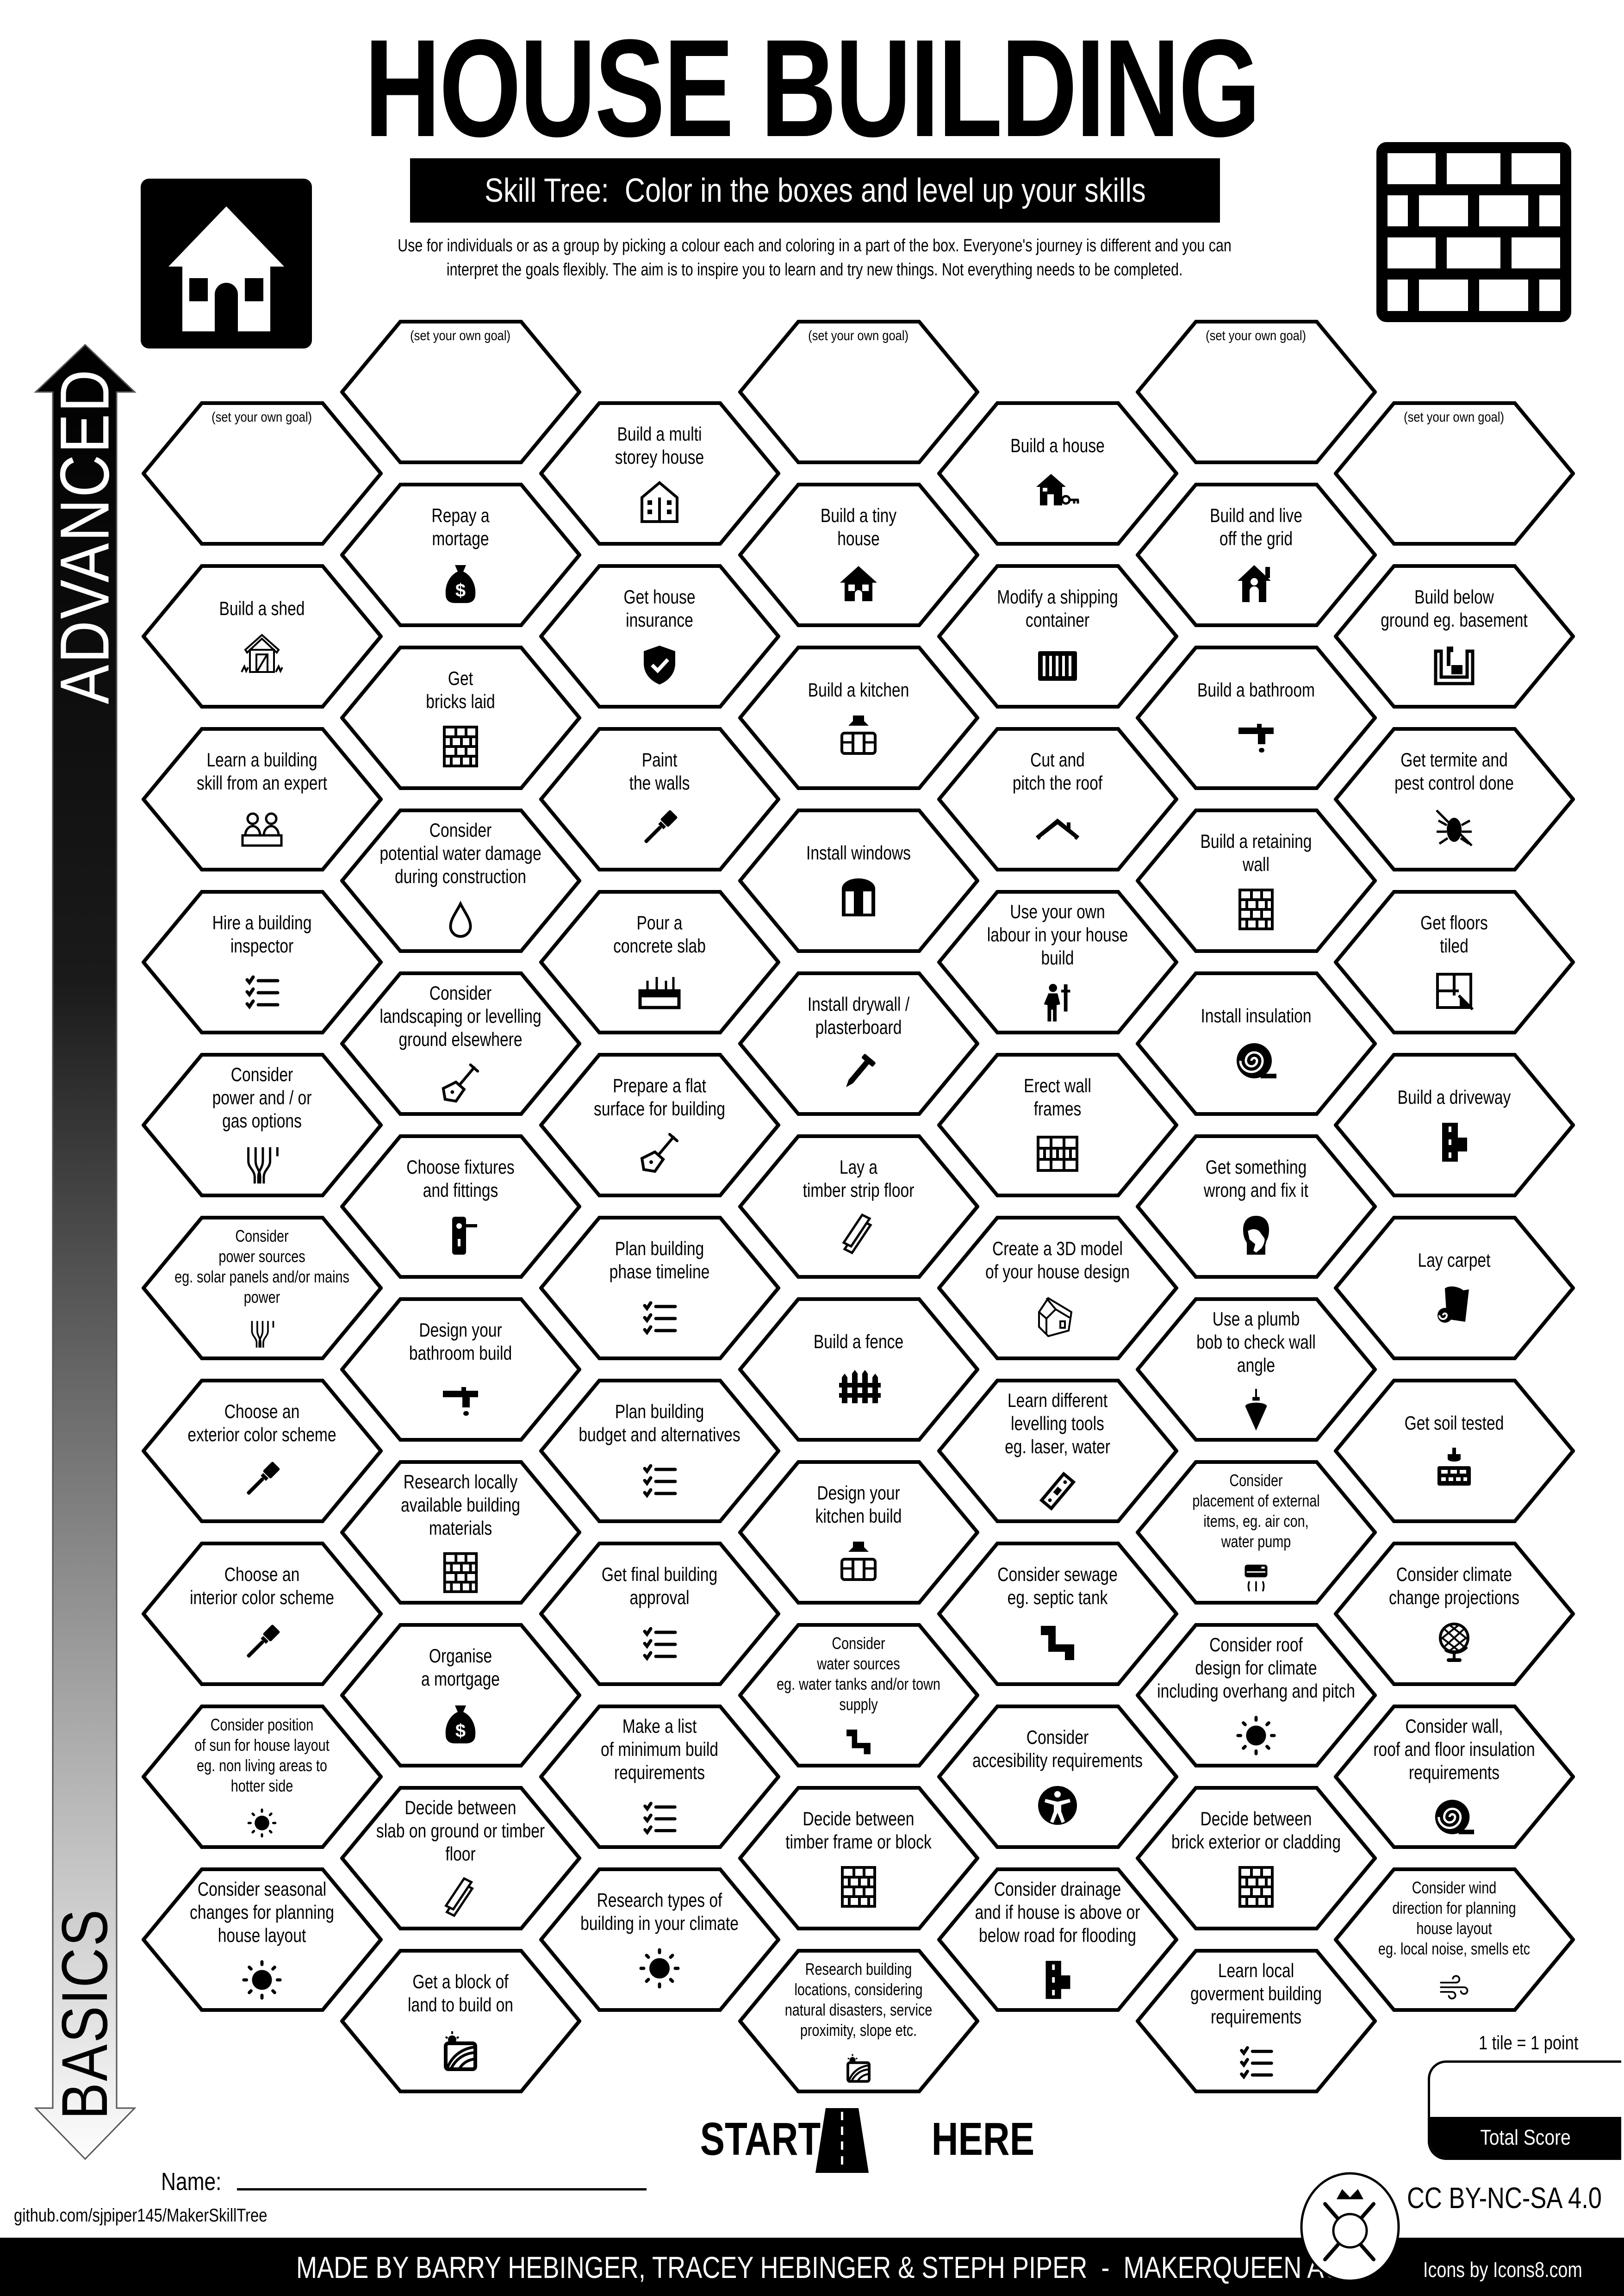 This screenshot has width=1624, height=2296. I want to click on tile-label: Consider climate change projections, so click(1454, 1585).